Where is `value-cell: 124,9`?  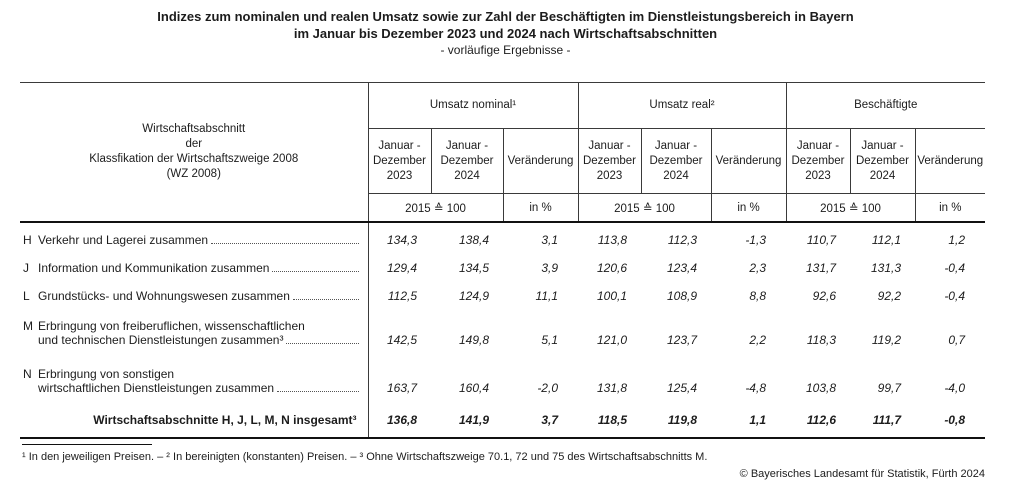 value-cell: 124,9 is located at coordinates (473, 296).